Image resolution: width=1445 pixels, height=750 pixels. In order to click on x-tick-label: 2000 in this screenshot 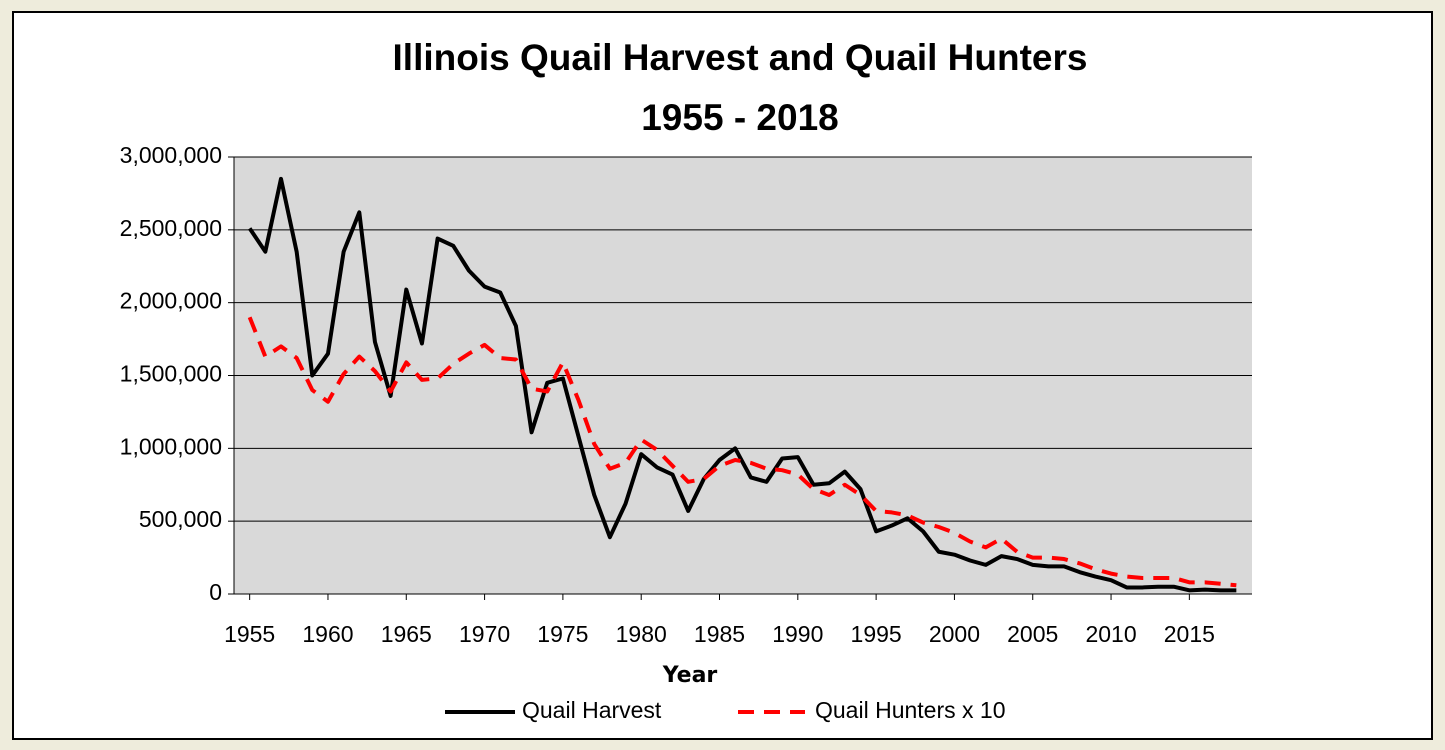, I will do `click(954, 634)`.